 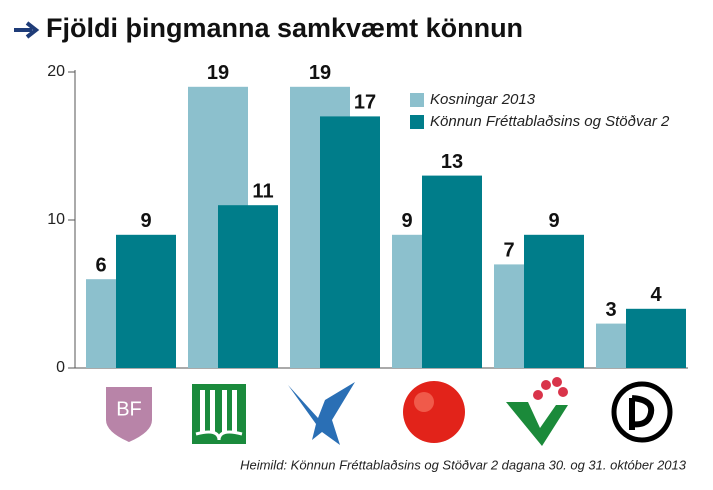 I want to click on y-tick-label: 10, so click(x=56, y=219).